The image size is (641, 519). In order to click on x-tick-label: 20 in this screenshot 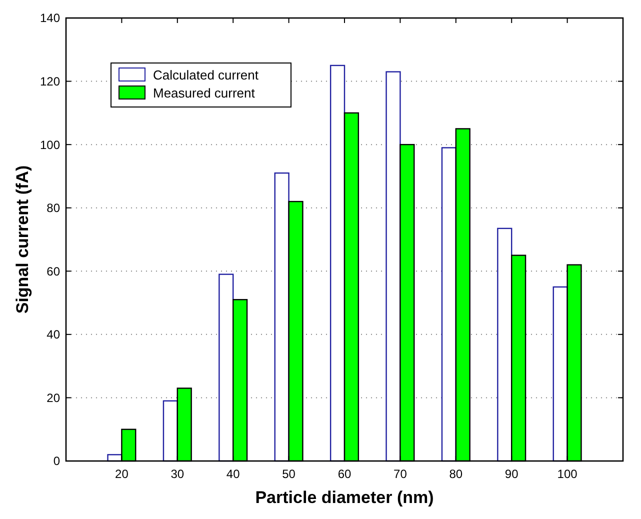, I will do `click(122, 474)`.